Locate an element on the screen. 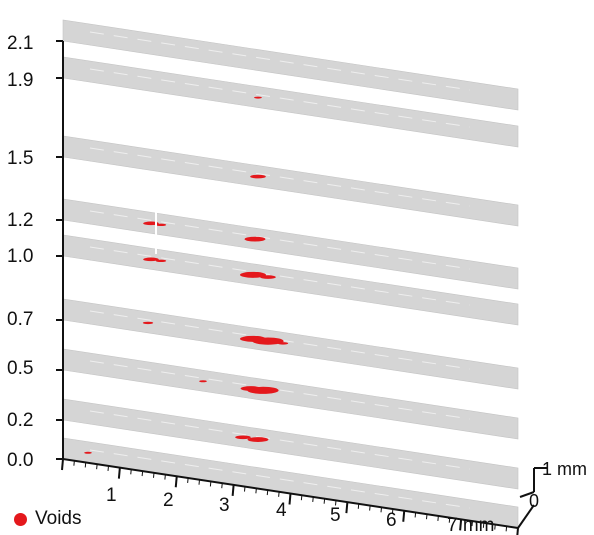 The width and height of the screenshot is (594, 535). depth-label-1-mm: 1 mm is located at coordinates (564, 469).